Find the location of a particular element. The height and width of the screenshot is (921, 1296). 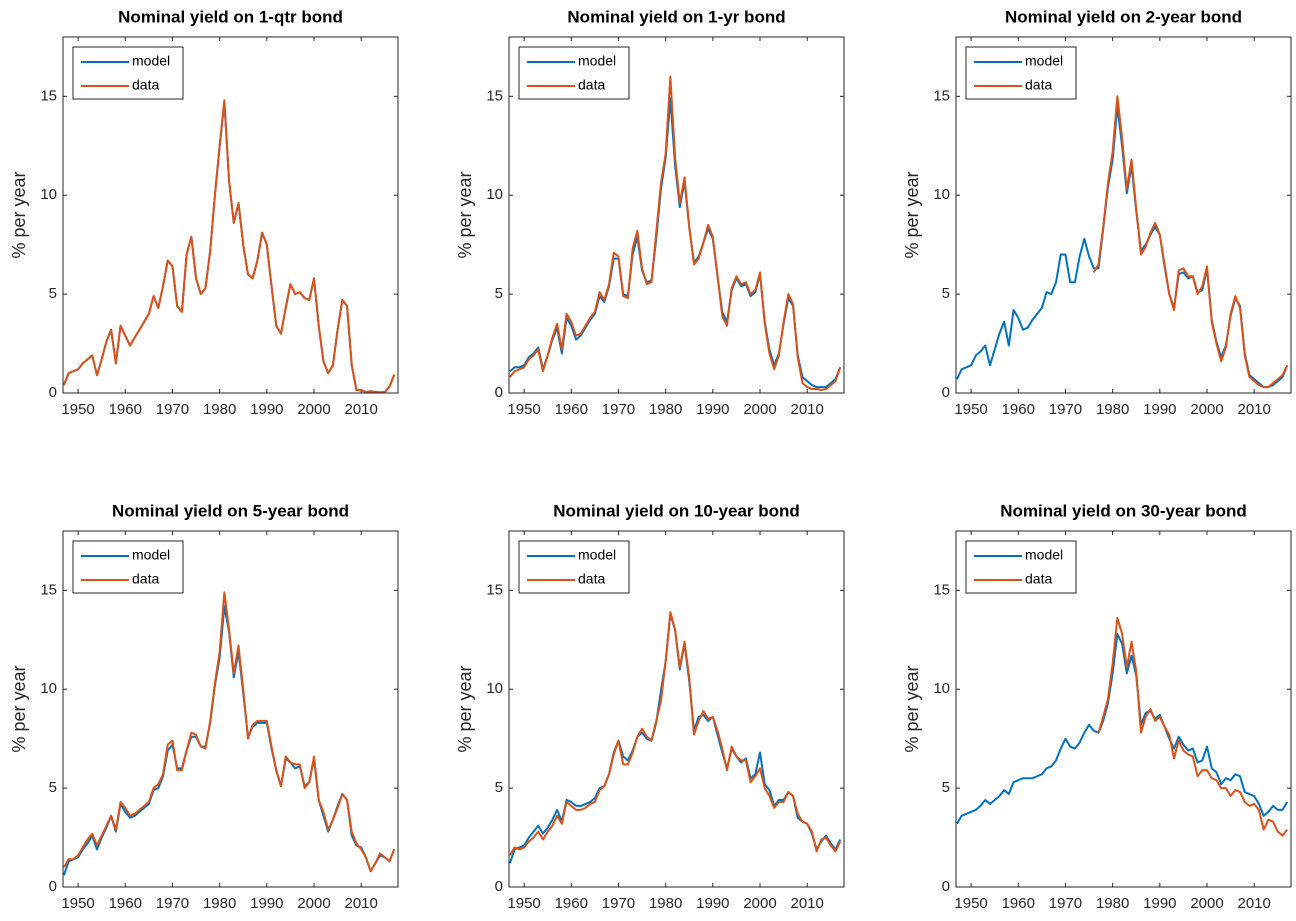

chart-title: Nominal yield on 1-qtr bond is located at coordinates (230, 16).